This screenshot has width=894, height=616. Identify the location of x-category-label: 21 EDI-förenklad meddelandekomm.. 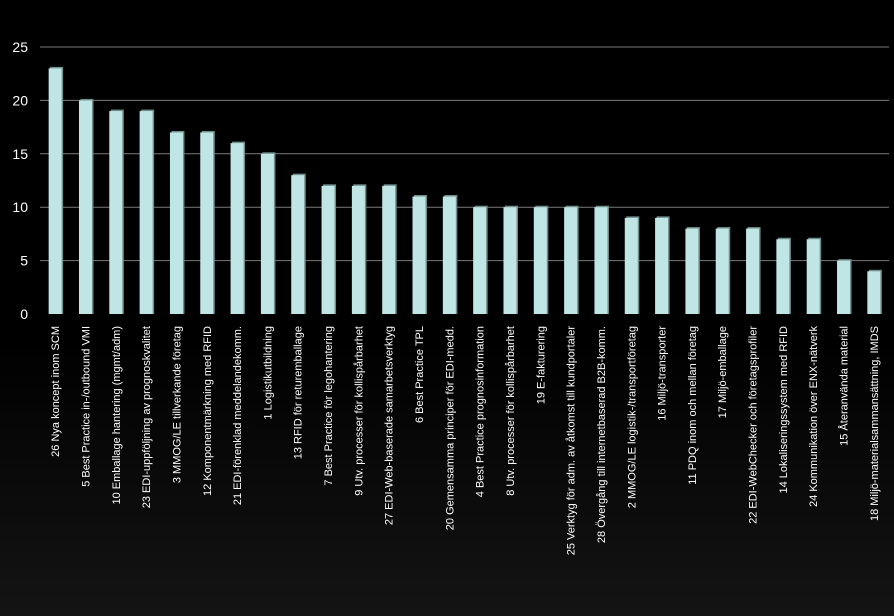
(238, 415).